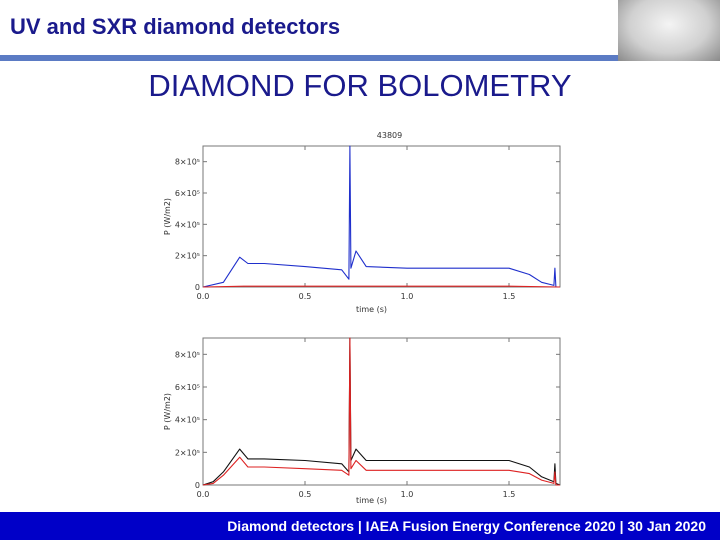  I want to click on plot-title: 43809, so click(389, 135).